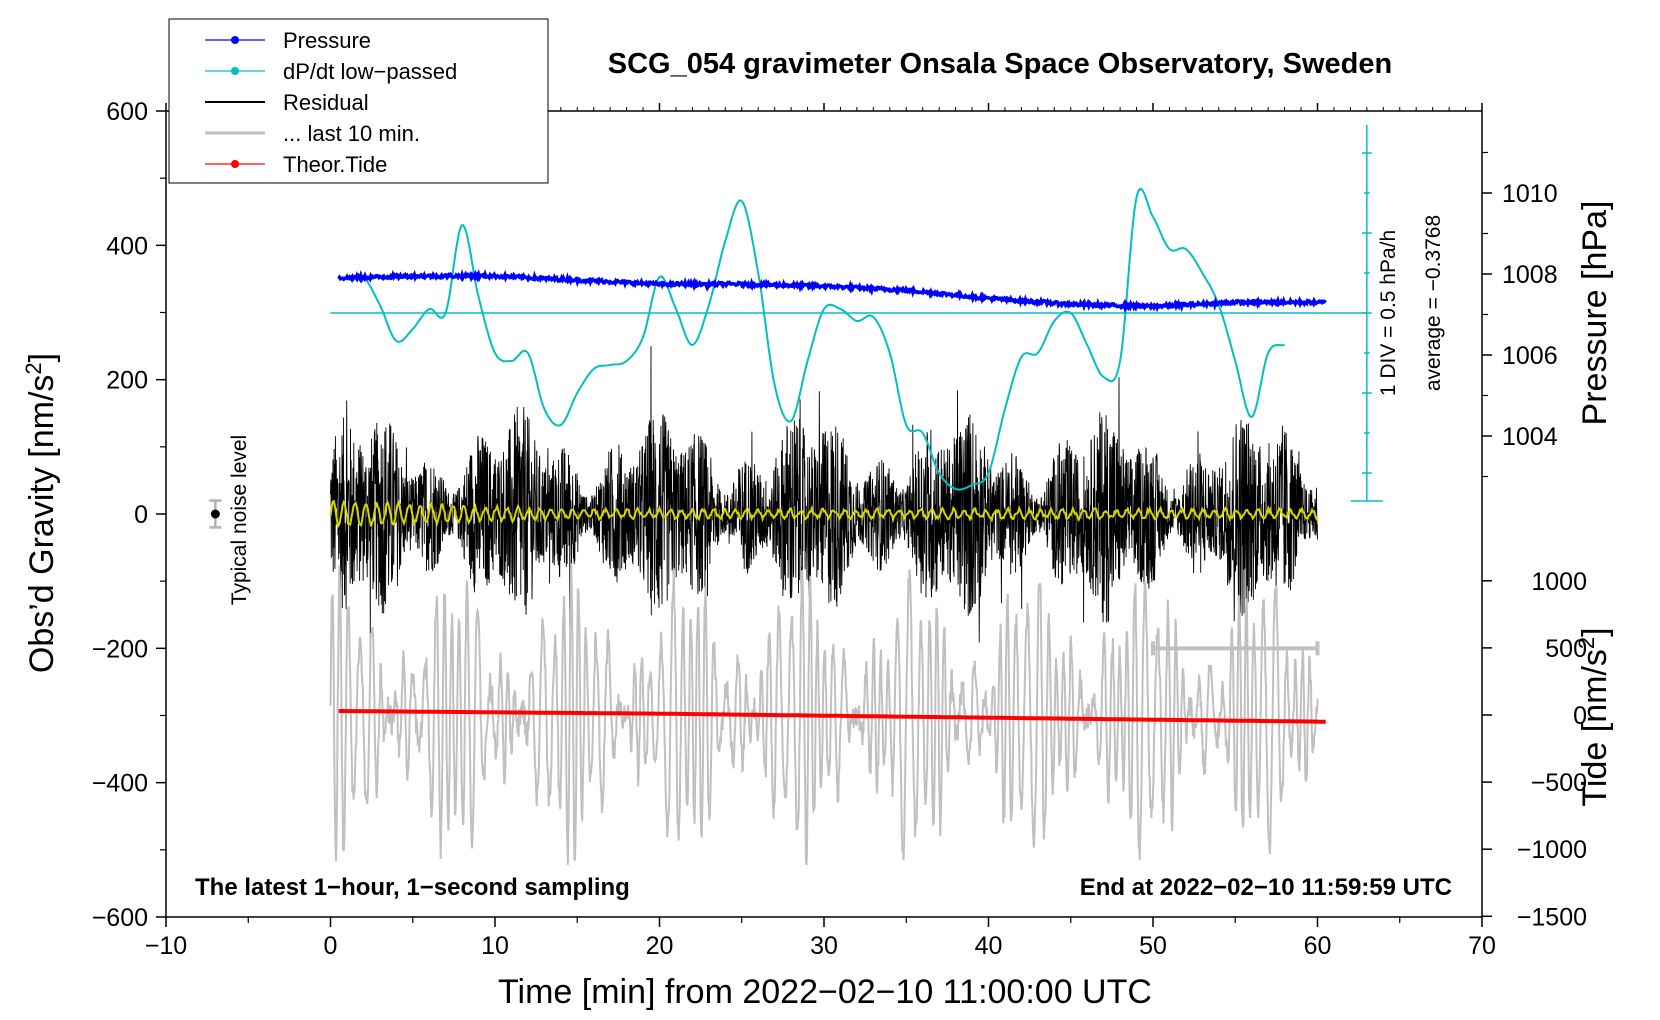 The height and width of the screenshot is (1020, 1660). Describe the element at coordinates (1530, 356) in the screenshot. I see `pressure-tick-label: 1006` at that location.